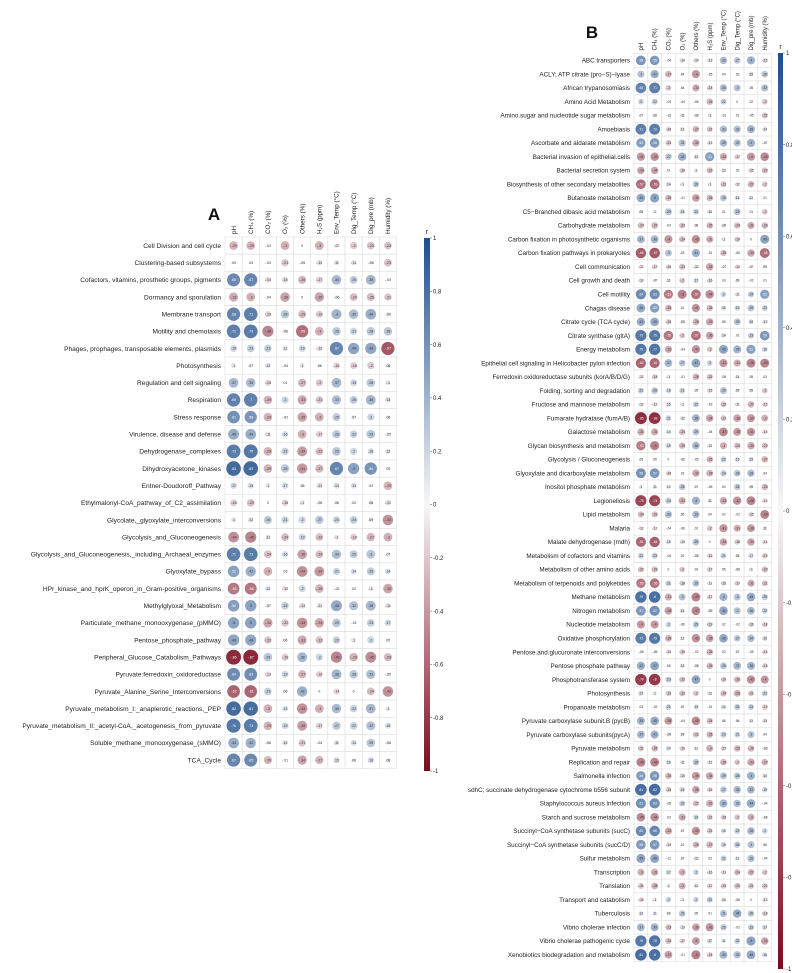 Image resolution: width=792 pixels, height=973 pixels. Describe the element at coordinates (641, 143) in the screenshot. I see `value-label: .52` at that location.